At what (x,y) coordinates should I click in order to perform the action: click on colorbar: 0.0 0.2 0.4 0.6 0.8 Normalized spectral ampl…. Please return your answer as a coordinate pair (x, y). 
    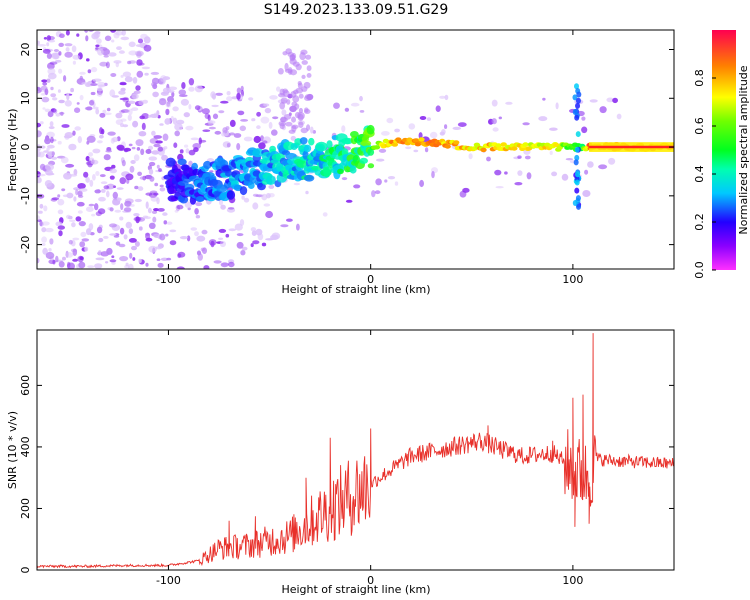
    Looking at the image, I should click on (721, 154).